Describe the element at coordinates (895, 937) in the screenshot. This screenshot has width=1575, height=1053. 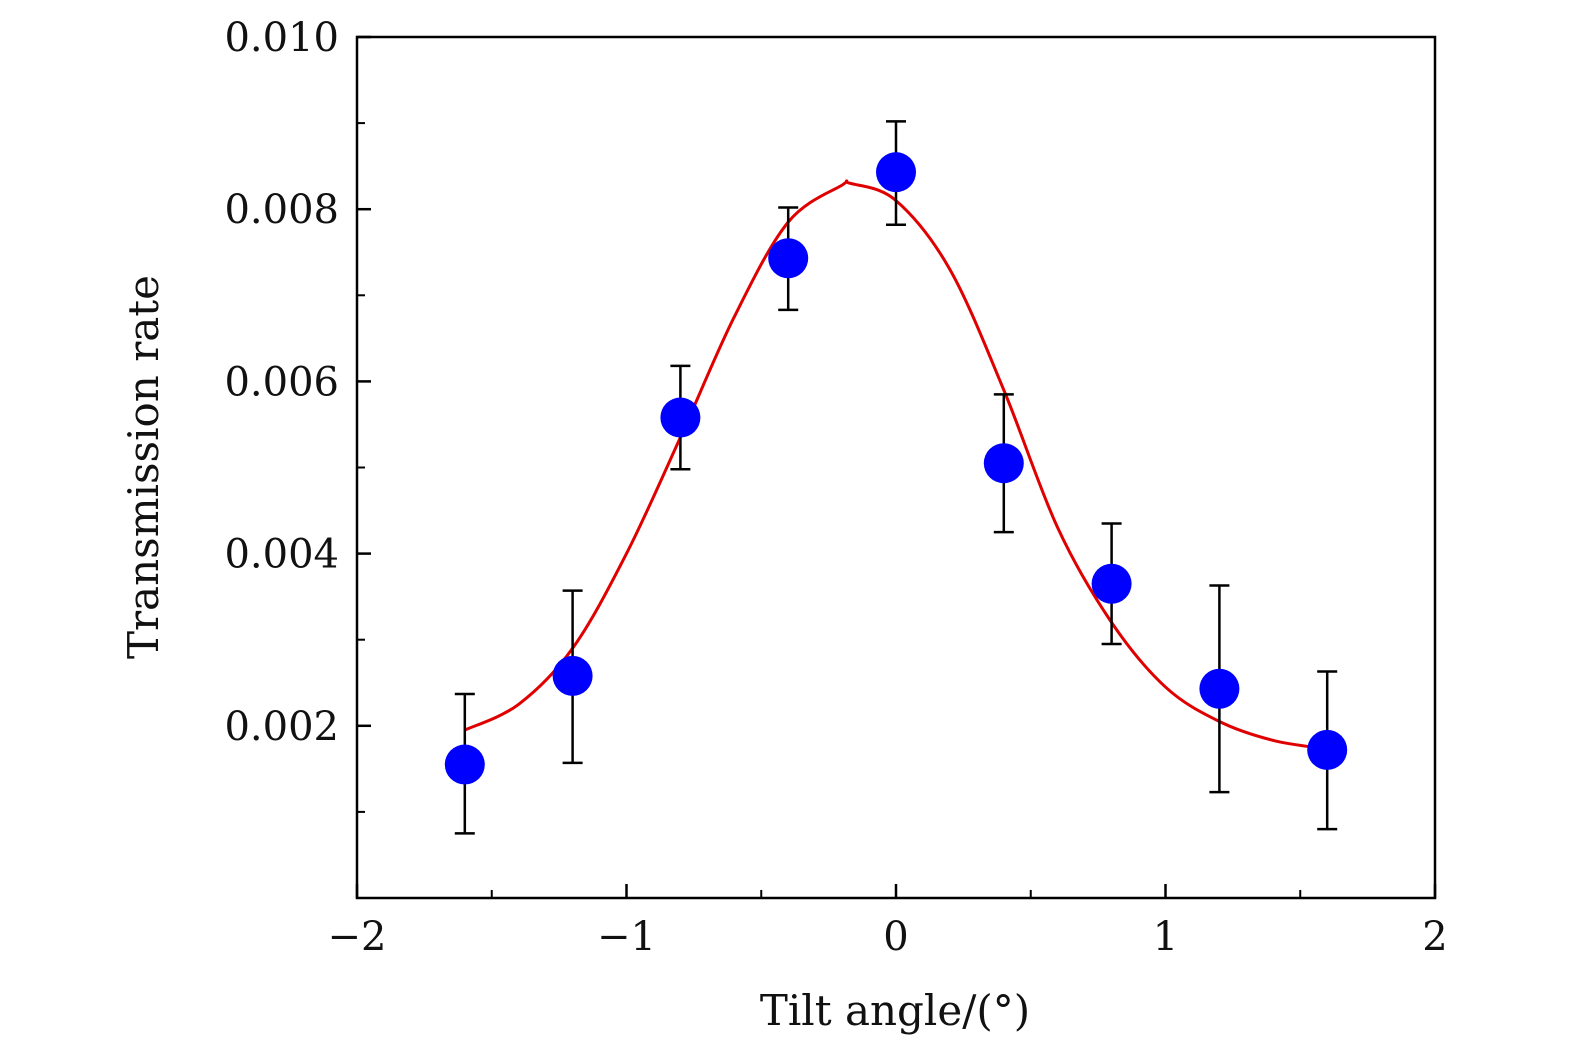
I see `x-tick-label: 0` at that location.